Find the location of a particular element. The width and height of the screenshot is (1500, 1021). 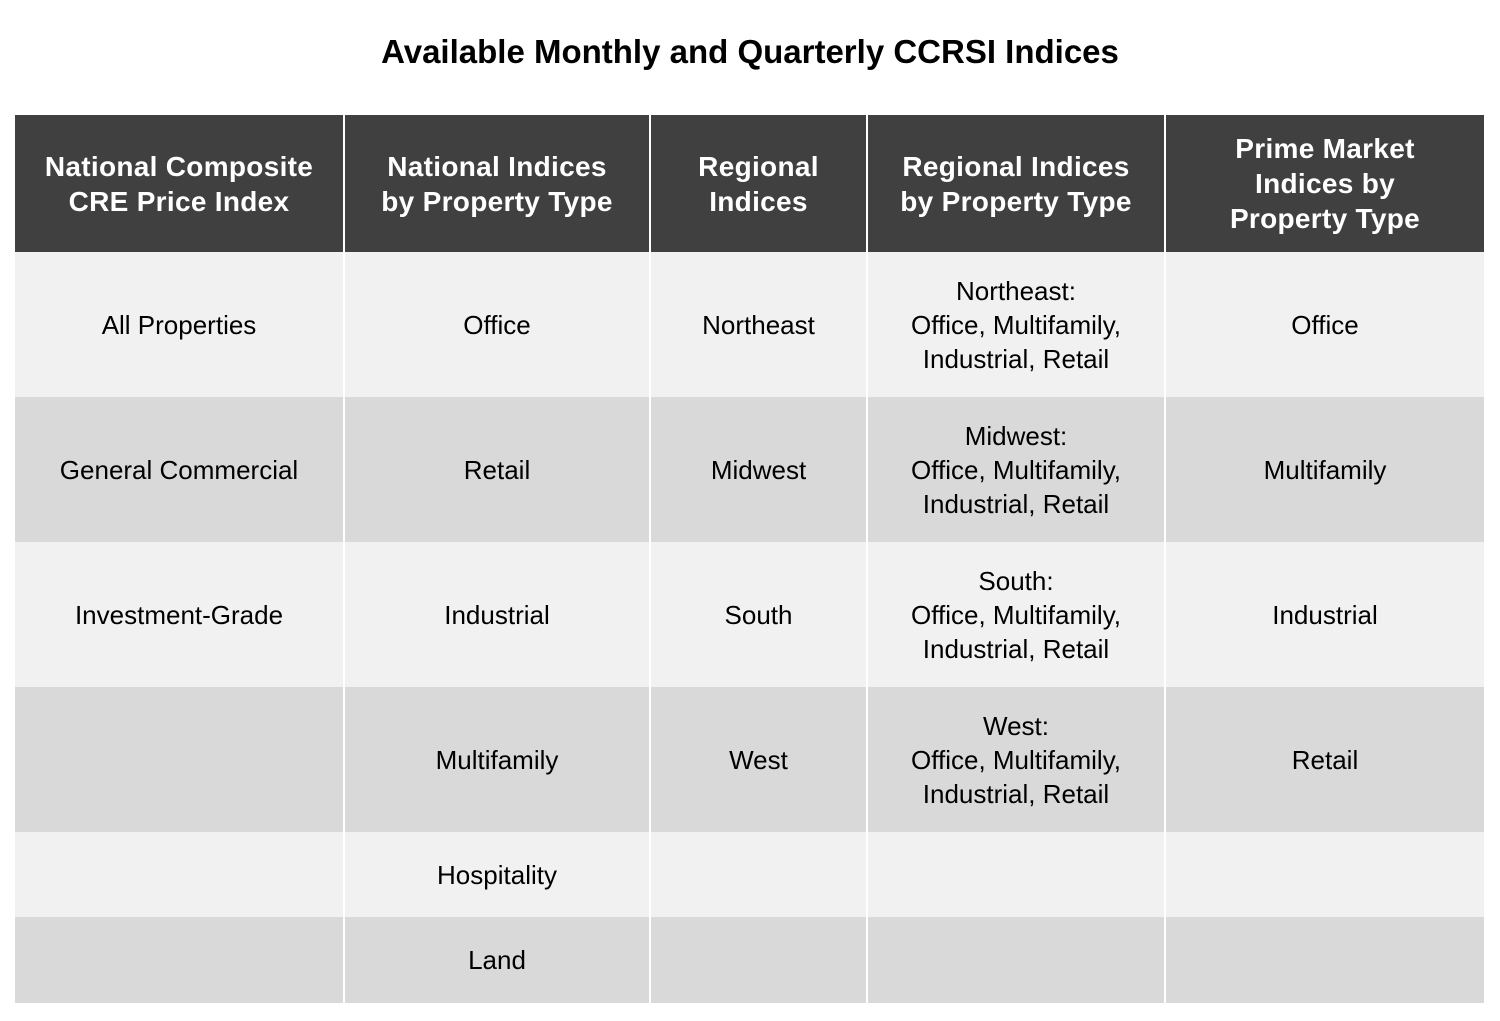

table-row: Land is located at coordinates (749, 960).